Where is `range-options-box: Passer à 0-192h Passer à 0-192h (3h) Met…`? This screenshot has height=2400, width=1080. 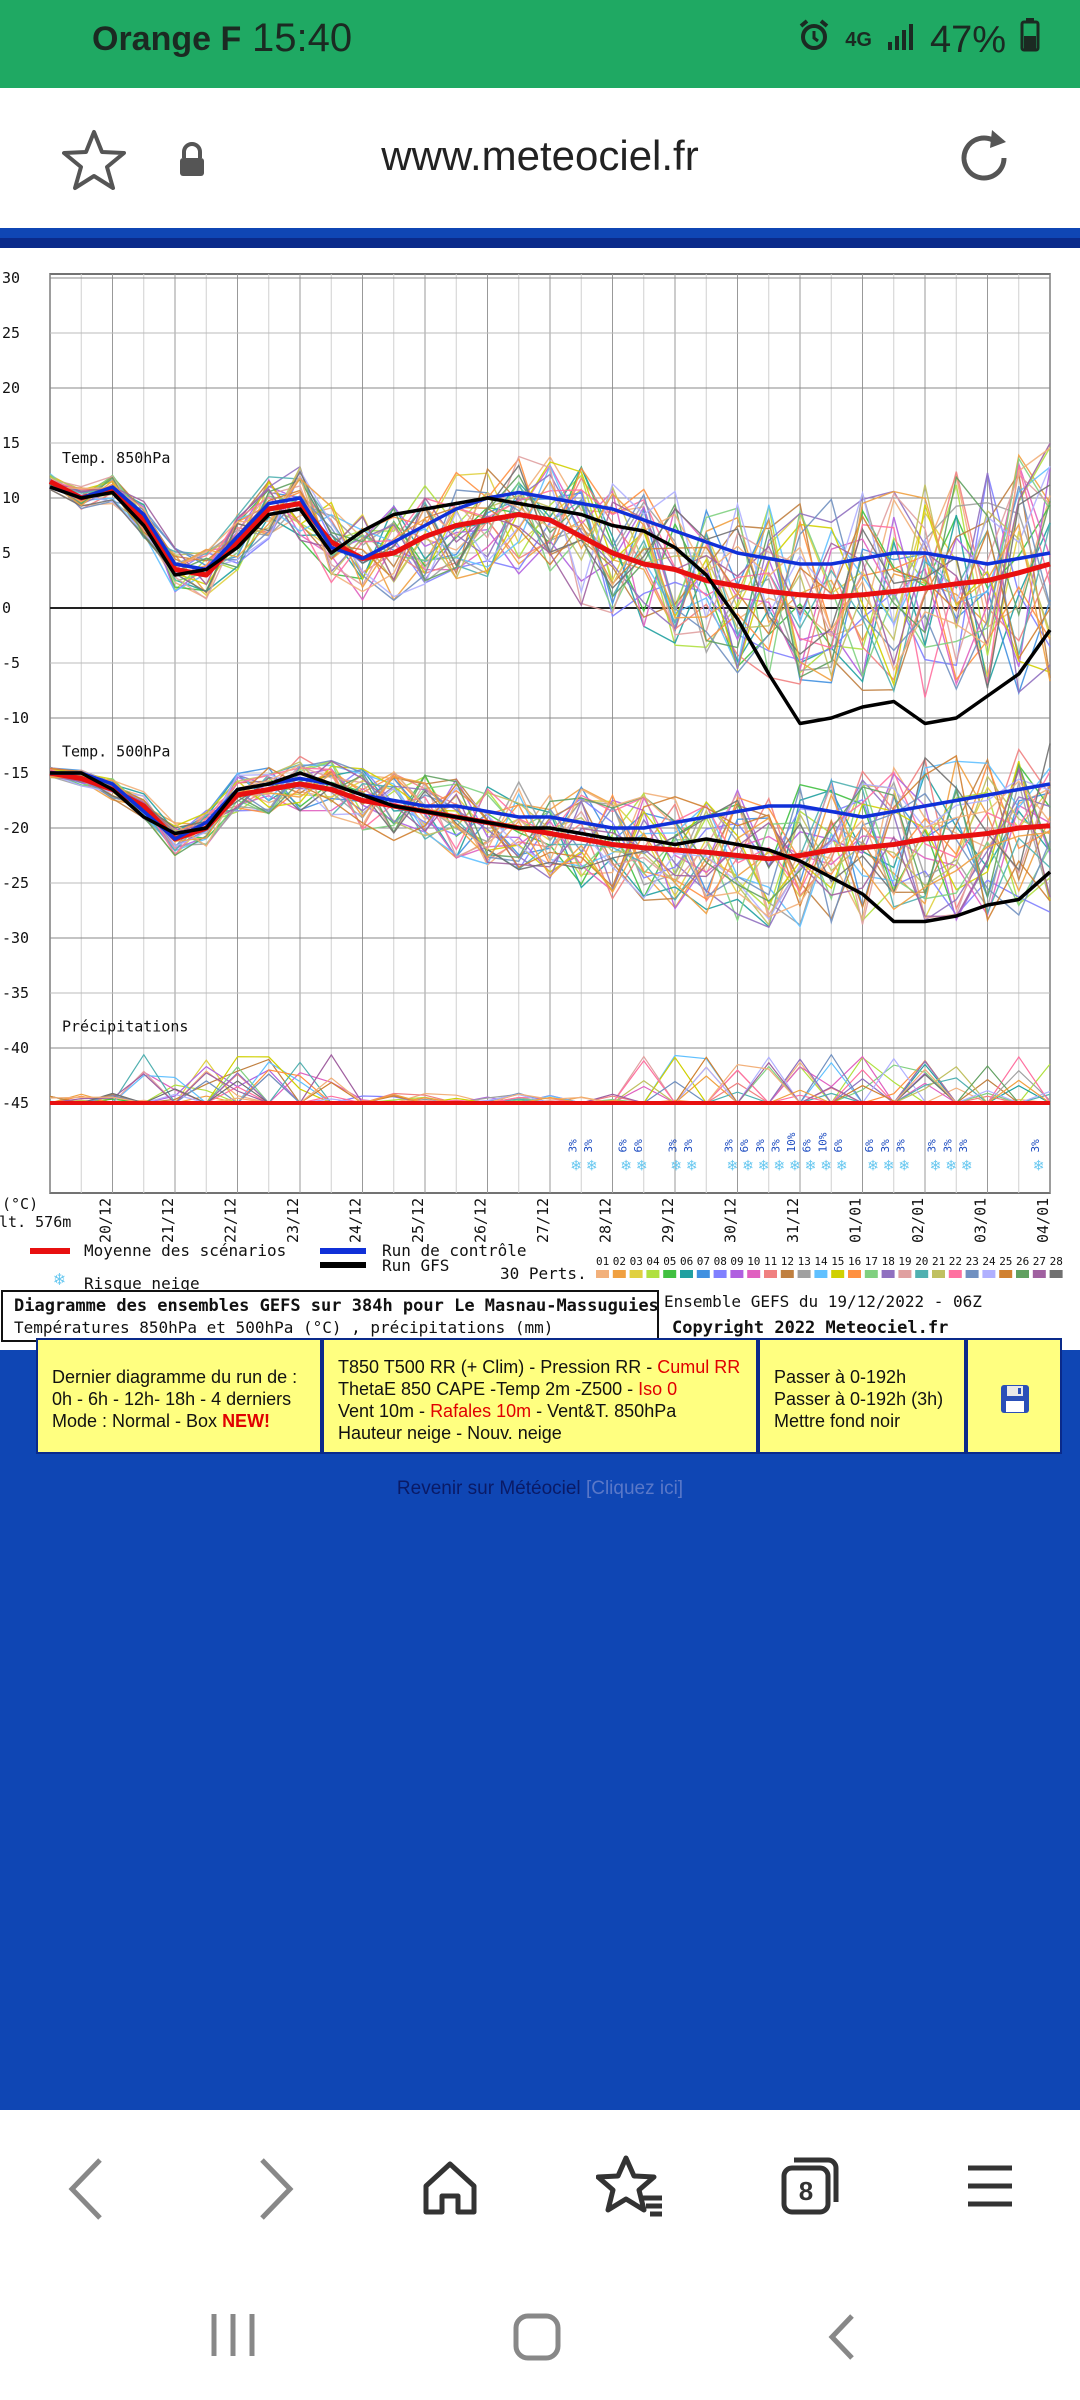
range-options-box: Passer à 0-192h Passer à 0-192h (3h) Met… is located at coordinates (862, 1396).